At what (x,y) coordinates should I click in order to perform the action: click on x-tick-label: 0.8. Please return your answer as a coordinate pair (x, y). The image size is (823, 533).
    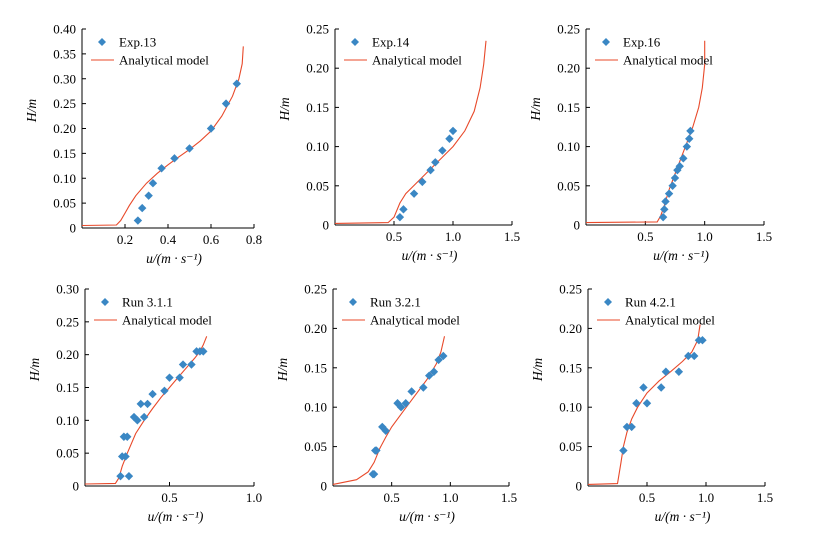
    Looking at the image, I should click on (254, 239).